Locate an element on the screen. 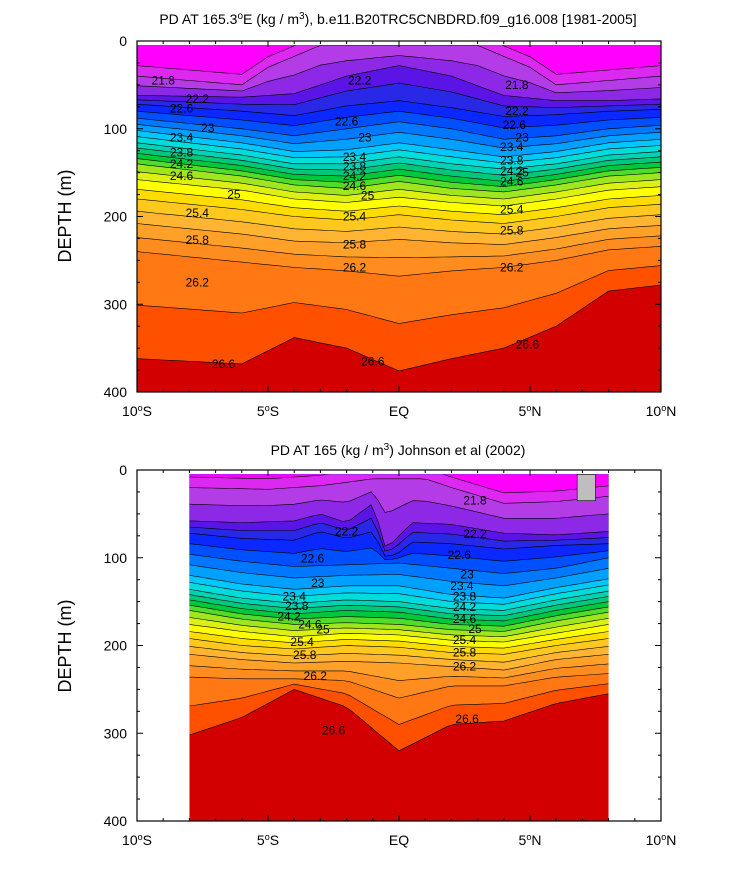 This screenshot has height=874, width=733. x-tick-label: 5oS is located at coordinates (268, 840).